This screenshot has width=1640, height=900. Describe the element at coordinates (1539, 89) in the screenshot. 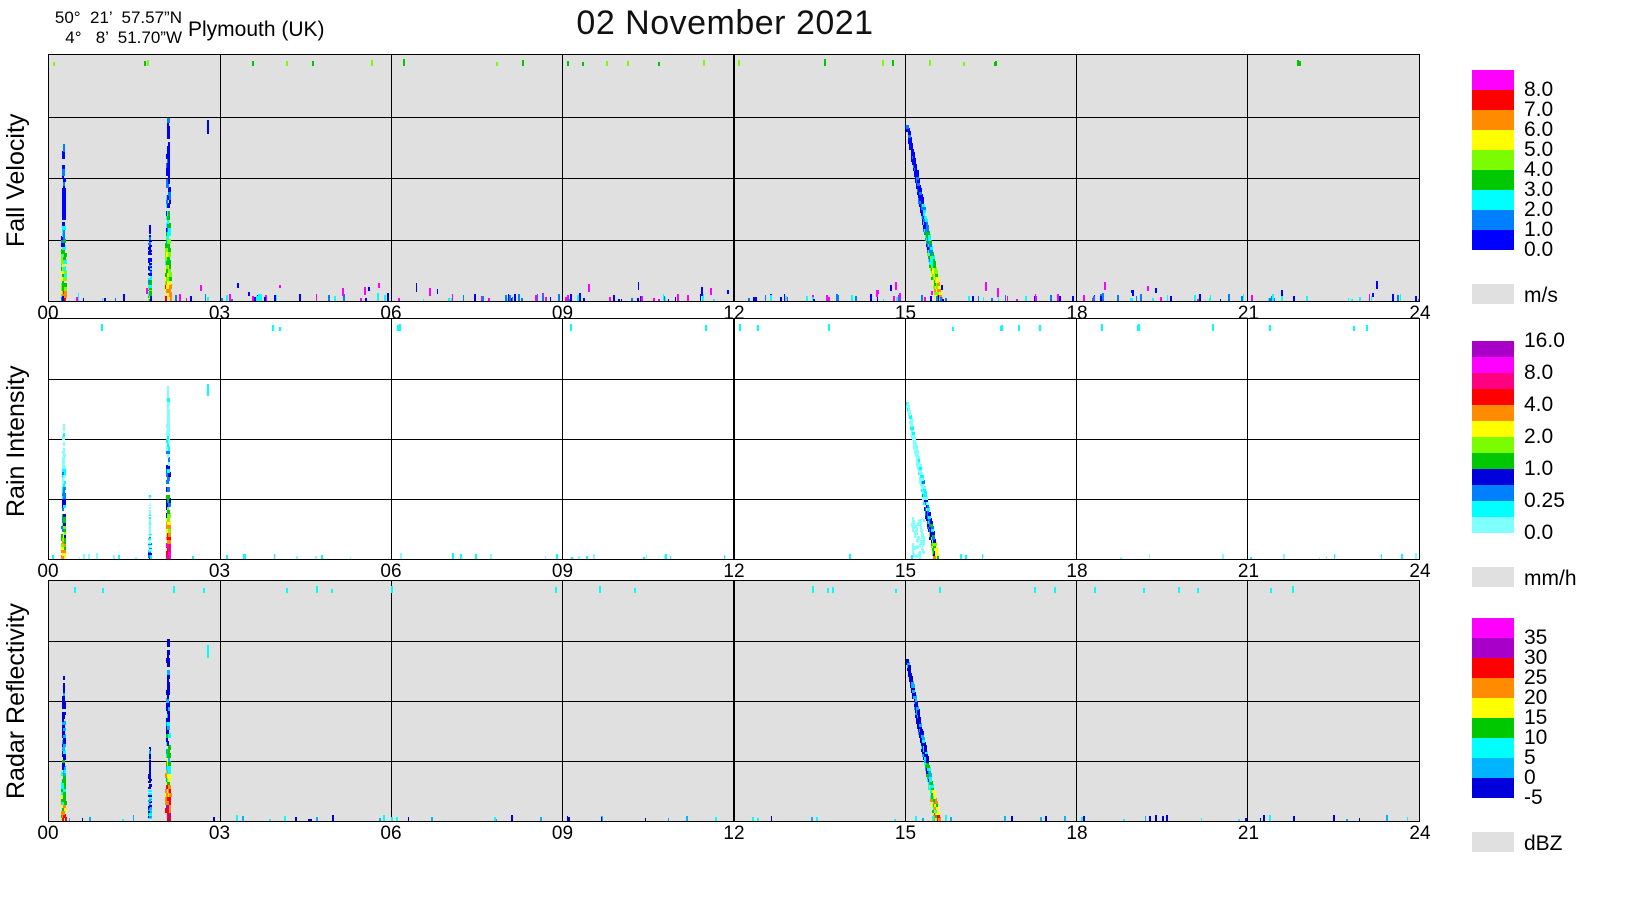

I see `colorbar-tick-label: 8.0` at that location.